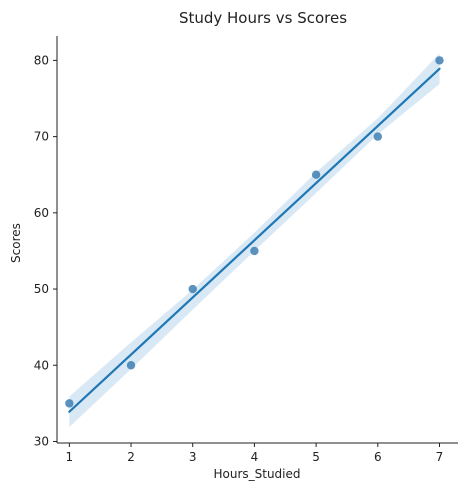 This screenshot has width=470, height=491. I want to click on x-tick-label: 3, so click(193, 457).